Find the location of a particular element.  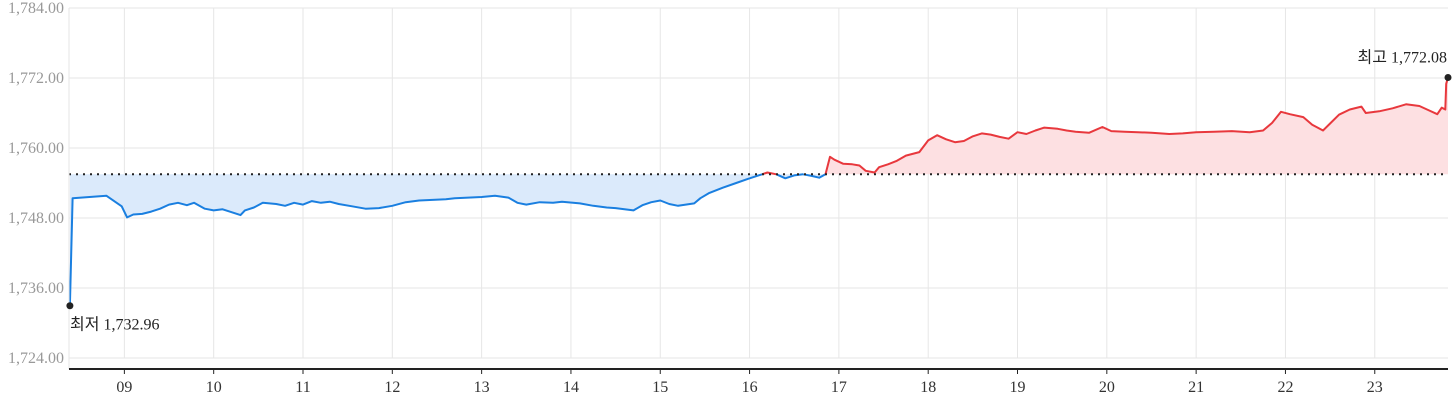

y-tick-label: 1,760.00 is located at coordinates (36, 148).